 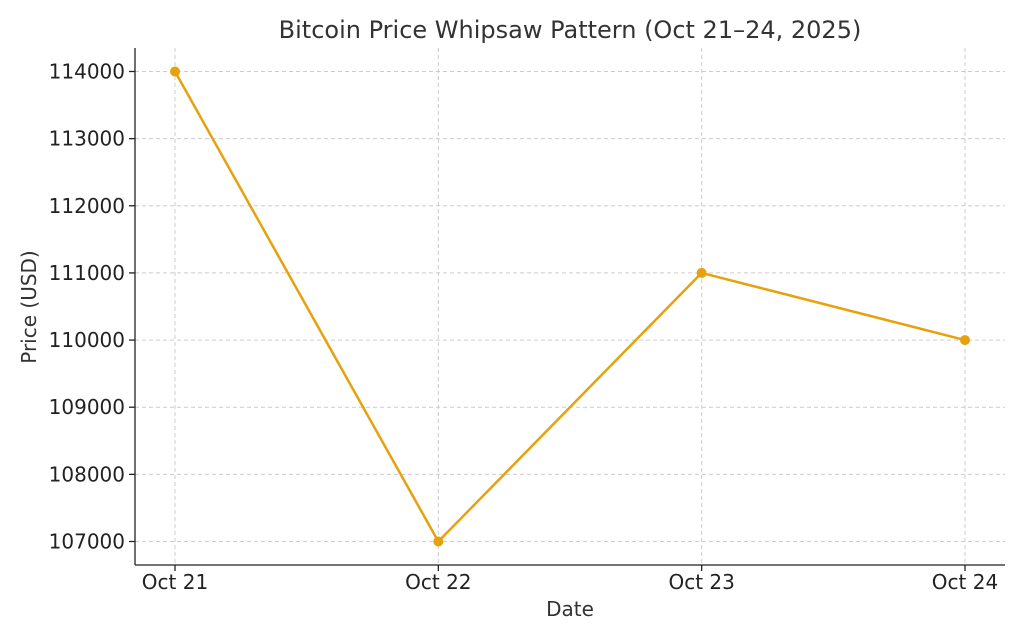 What do you see at coordinates (87, 206) in the screenshot?
I see `y-tick-label: 112000` at bounding box center [87, 206].